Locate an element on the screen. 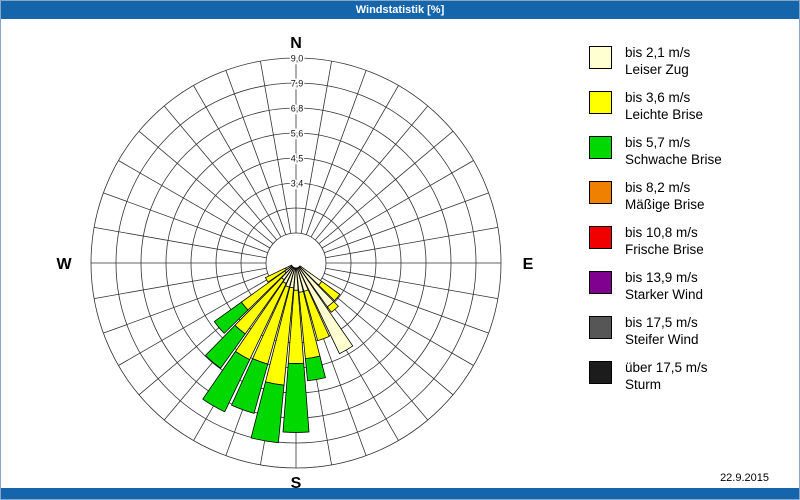 The width and height of the screenshot is (800, 500). legend-item: bis 8,2 m/s Mäßige Brise is located at coordinates (655, 196).